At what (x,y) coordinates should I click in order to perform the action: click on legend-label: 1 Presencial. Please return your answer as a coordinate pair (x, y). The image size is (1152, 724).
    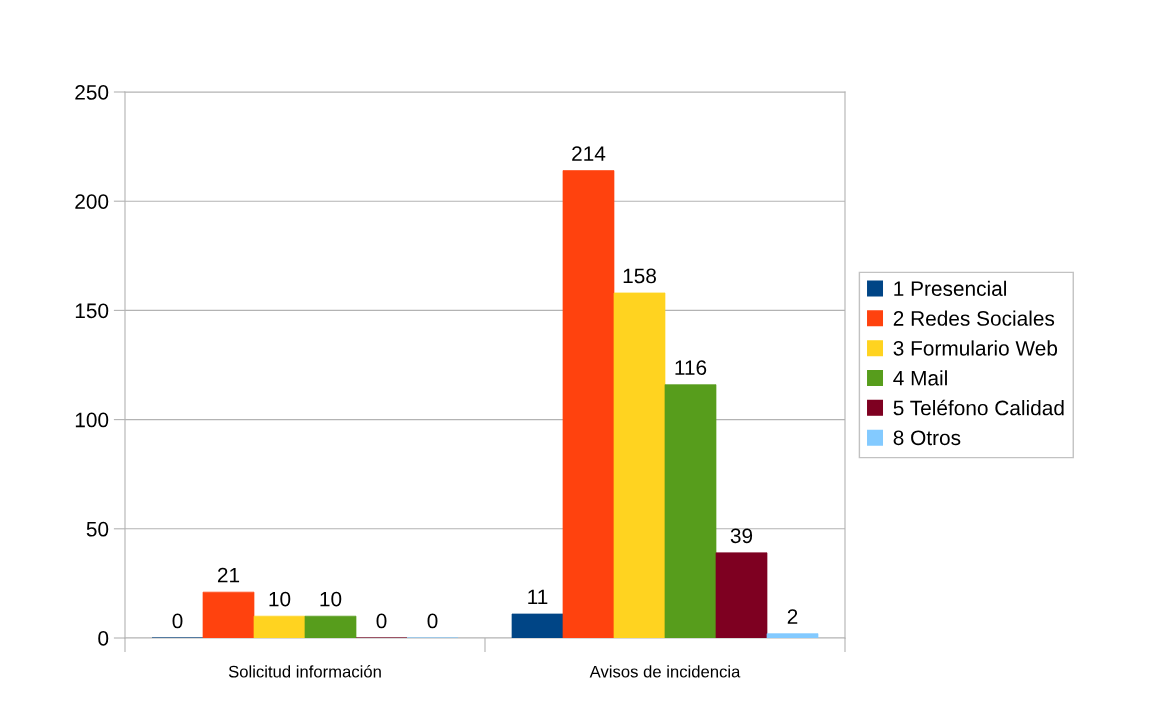
    Looking at the image, I should click on (950, 288).